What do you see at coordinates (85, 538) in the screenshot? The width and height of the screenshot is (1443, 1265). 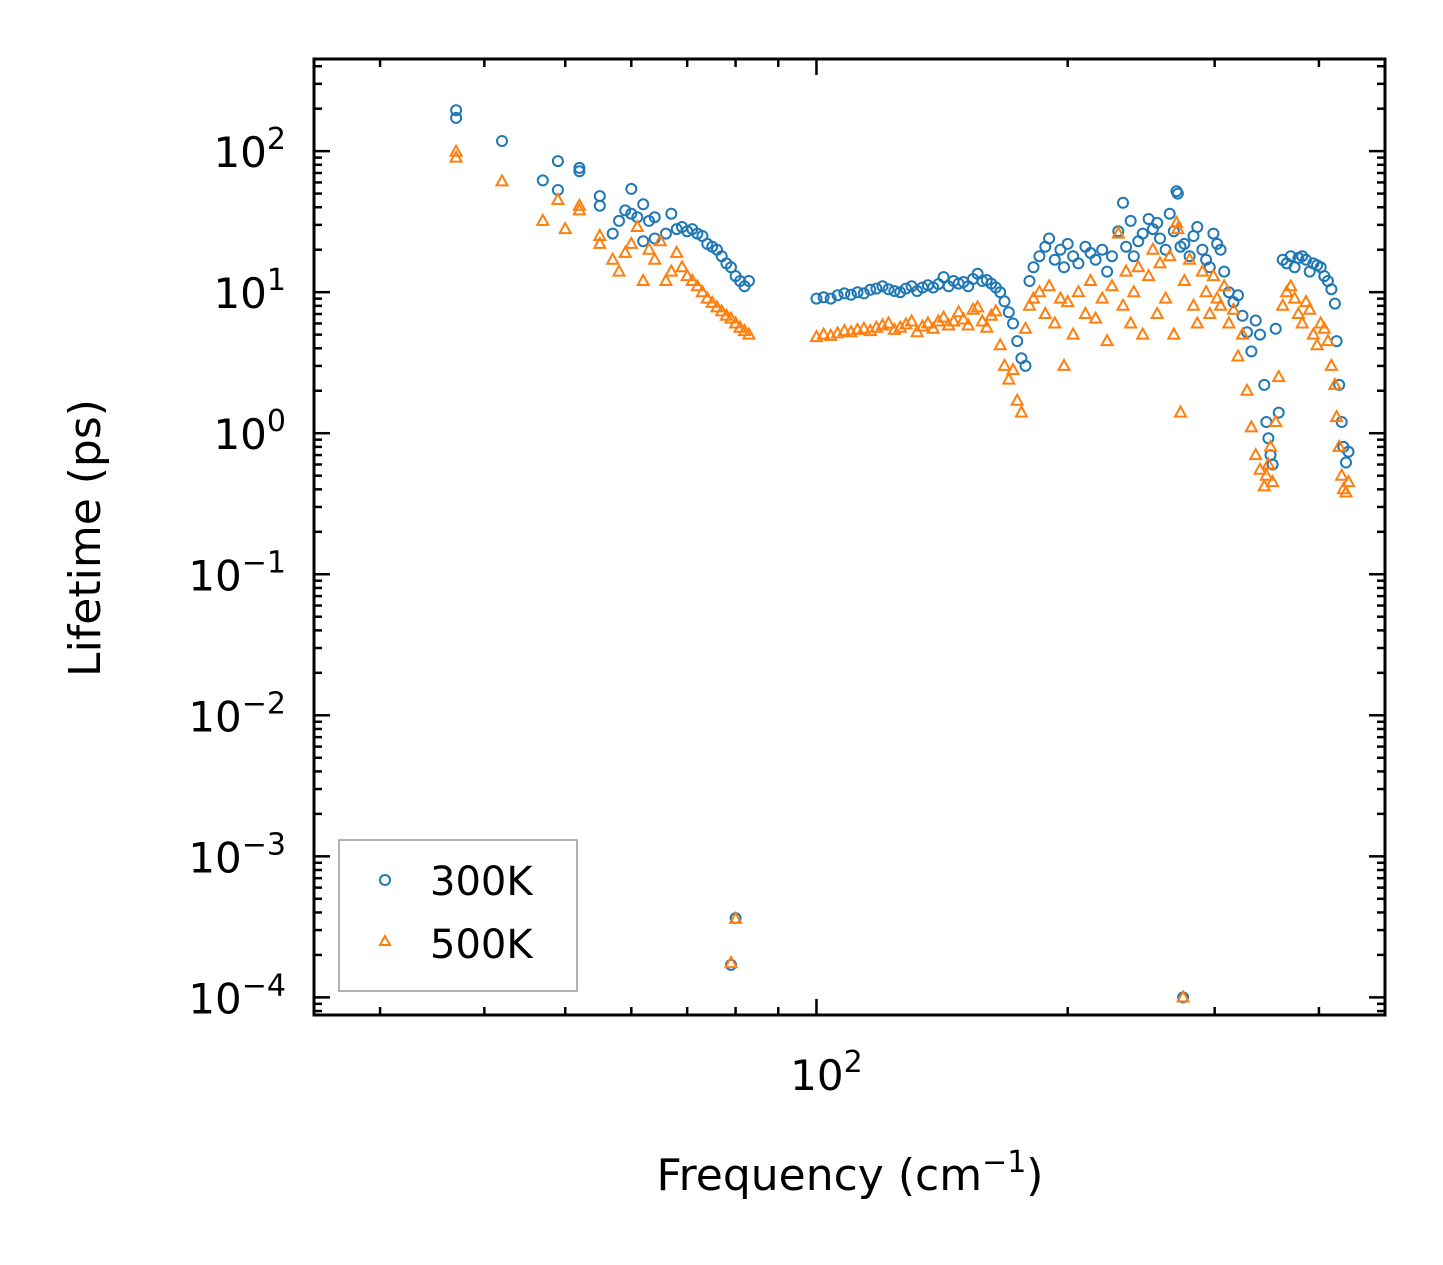 I see `y-axis-label: Lifetime (ps)` at bounding box center [85, 538].